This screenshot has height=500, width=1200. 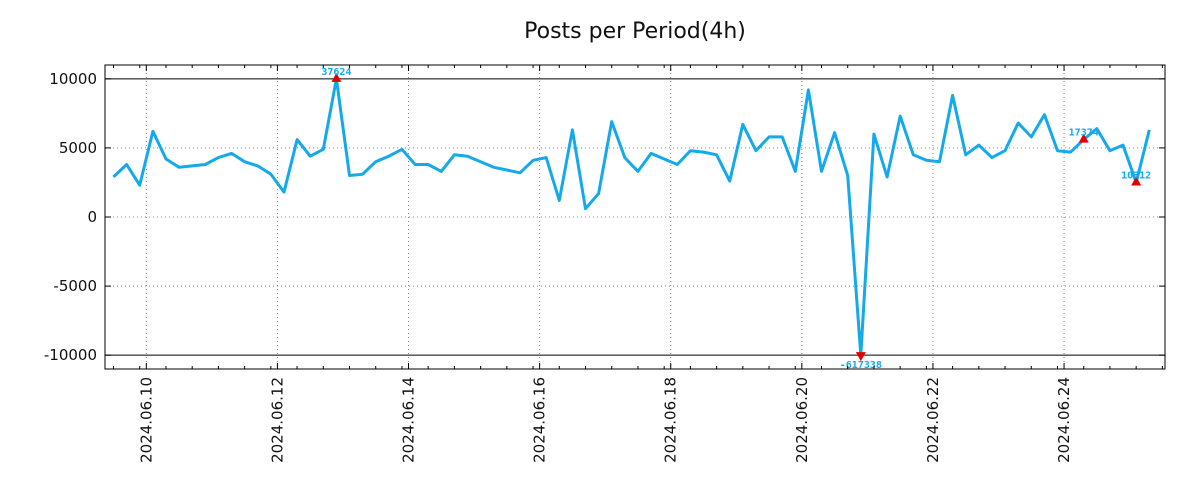 I want to click on chart-title: Posts per Period(4h), so click(x=635, y=31).